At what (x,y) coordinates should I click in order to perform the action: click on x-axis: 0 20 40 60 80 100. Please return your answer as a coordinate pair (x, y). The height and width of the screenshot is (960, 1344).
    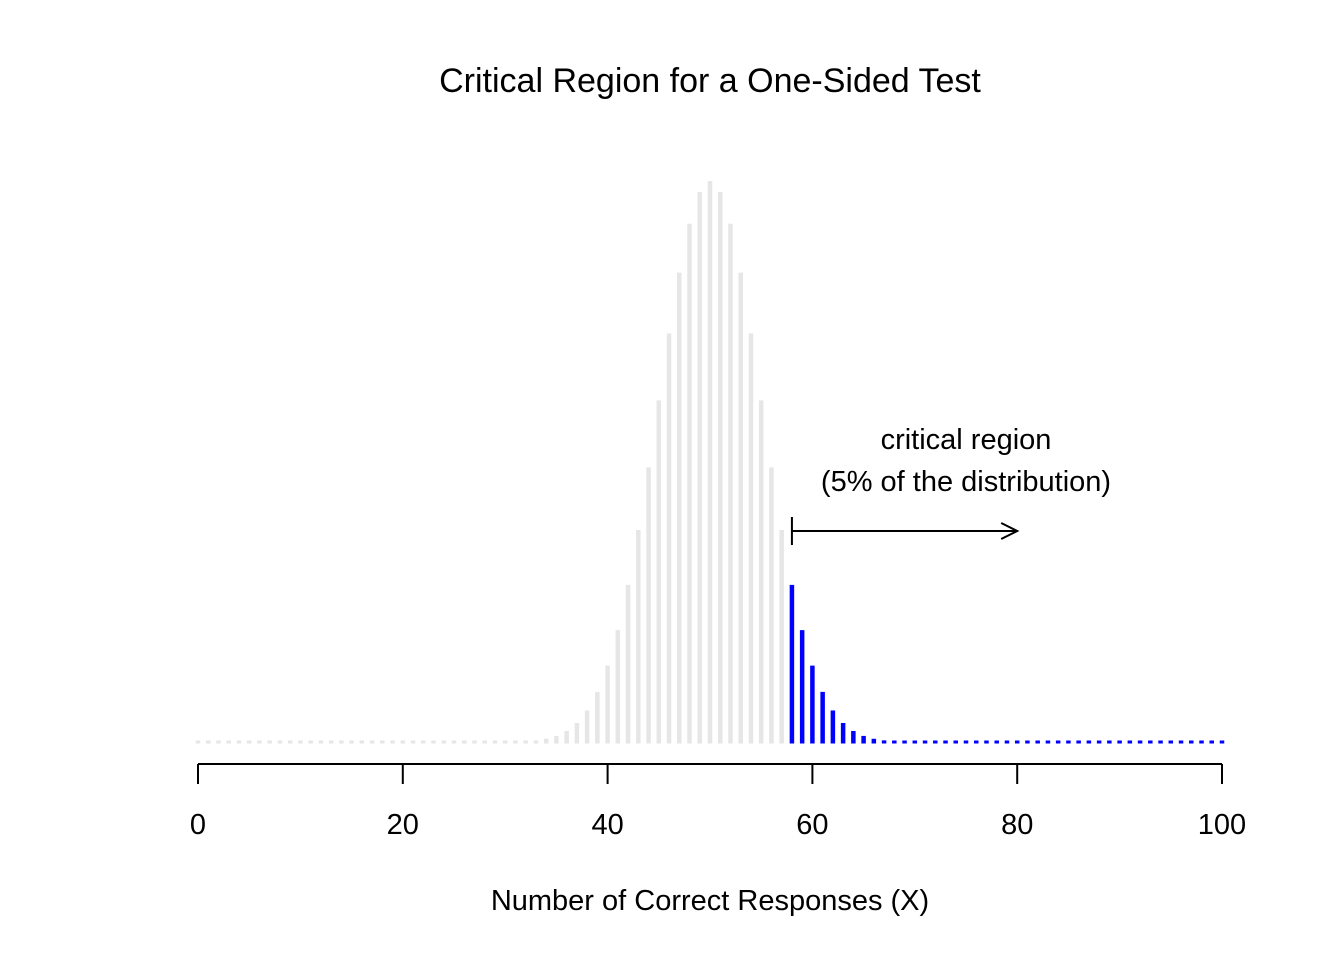
    Looking at the image, I should click on (718, 802).